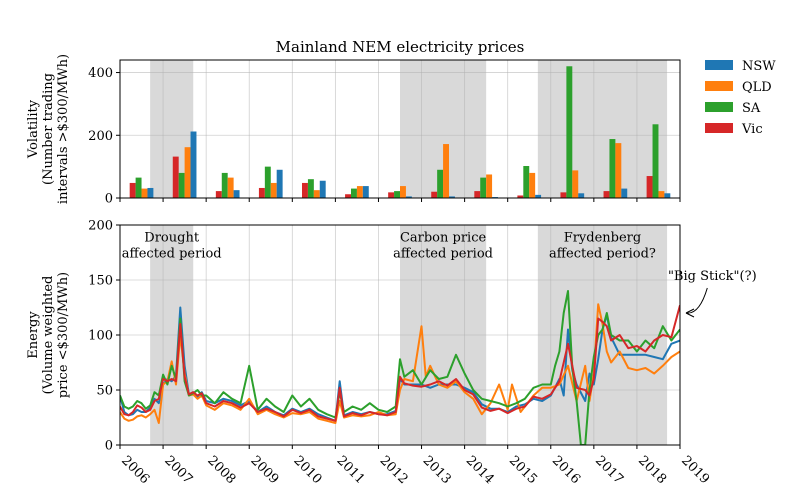 The image size is (800, 500). I want to click on bar-qld-2015, so click(532, 185).